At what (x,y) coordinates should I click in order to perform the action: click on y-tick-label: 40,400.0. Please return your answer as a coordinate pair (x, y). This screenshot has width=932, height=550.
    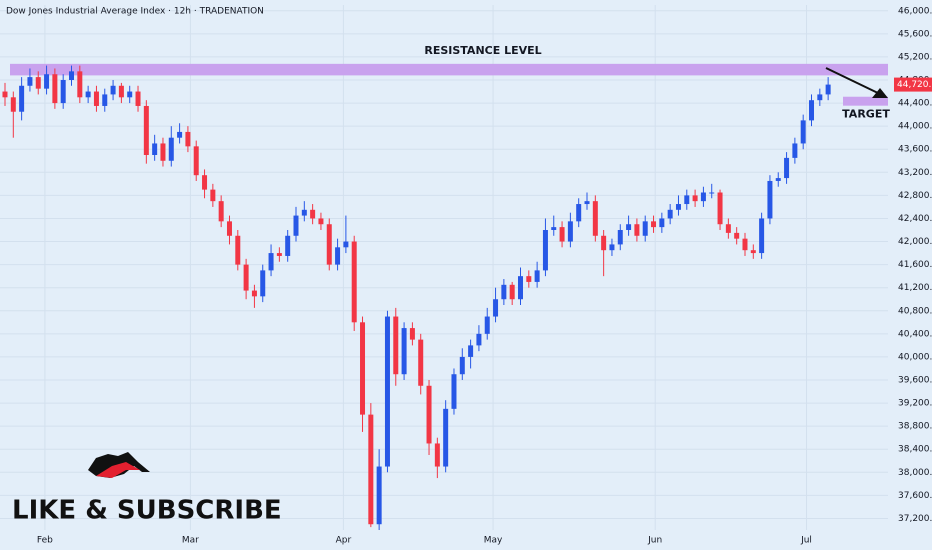
    Looking at the image, I should click on (915, 334).